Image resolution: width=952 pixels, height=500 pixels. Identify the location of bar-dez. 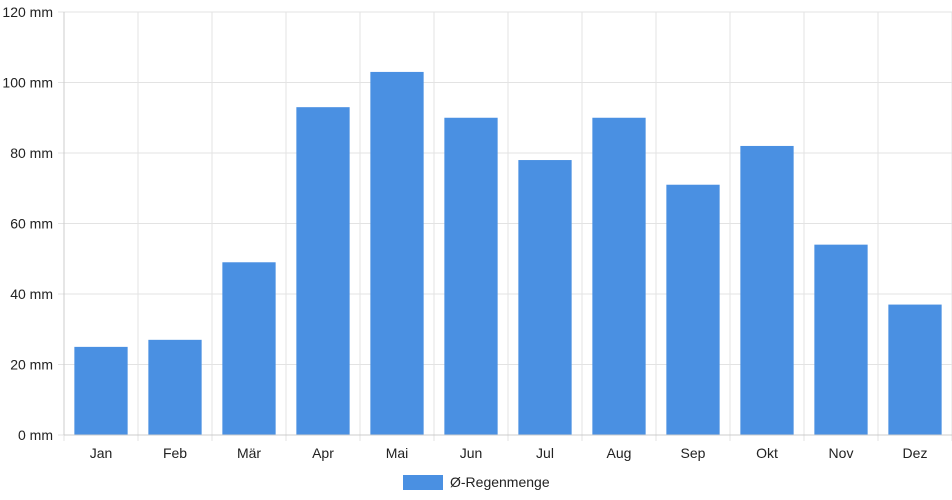
(915, 369).